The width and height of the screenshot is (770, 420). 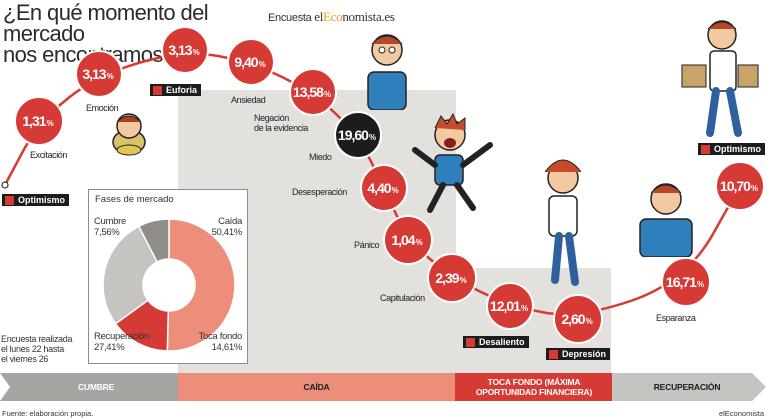 I want to click on phase-band-toca-fondo, so click(x=533, y=387).